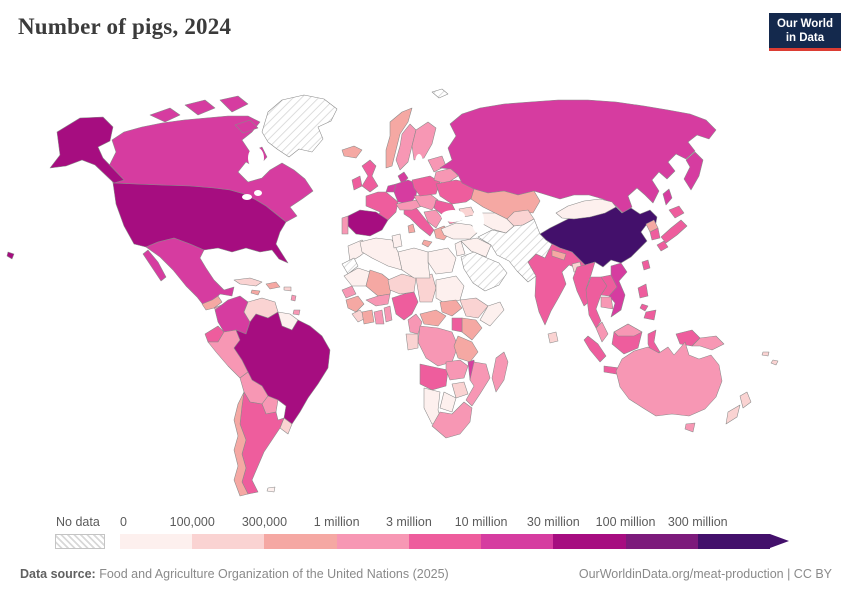  I want to click on country-drc, so click(438, 346).